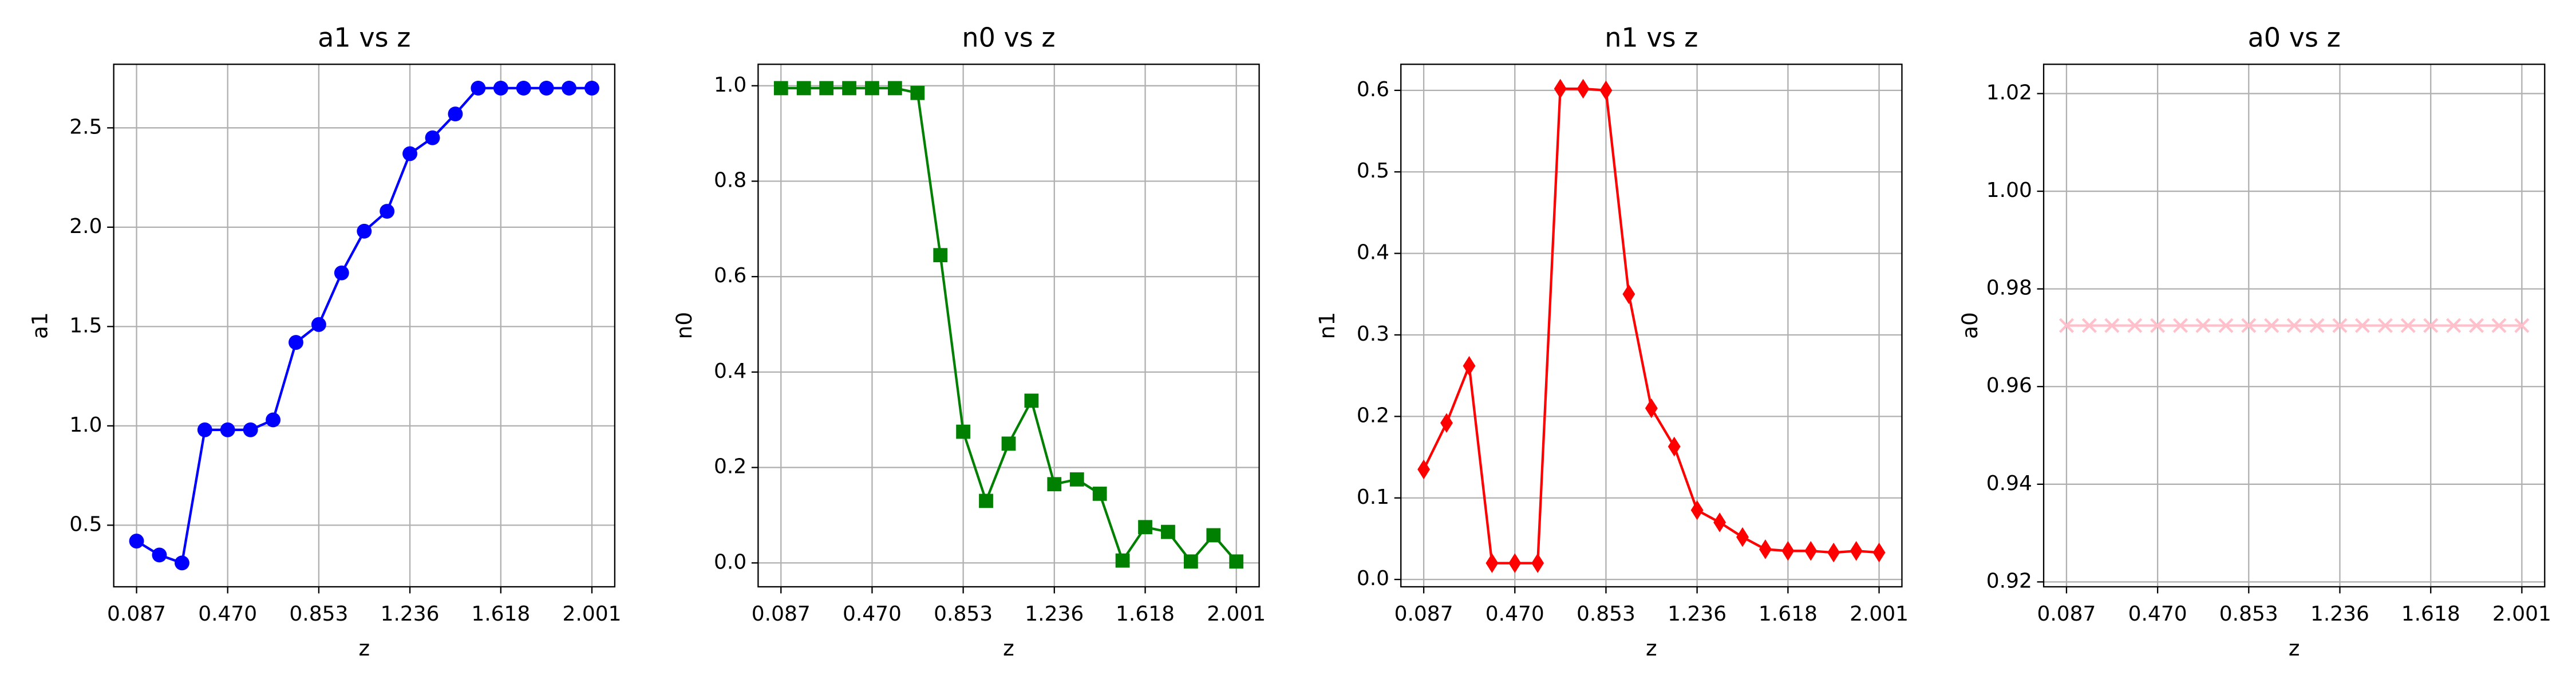 The image size is (2576, 687). What do you see at coordinates (2009, 581) in the screenshot?
I see `y-tick-label: 0.92` at bounding box center [2009, 581].